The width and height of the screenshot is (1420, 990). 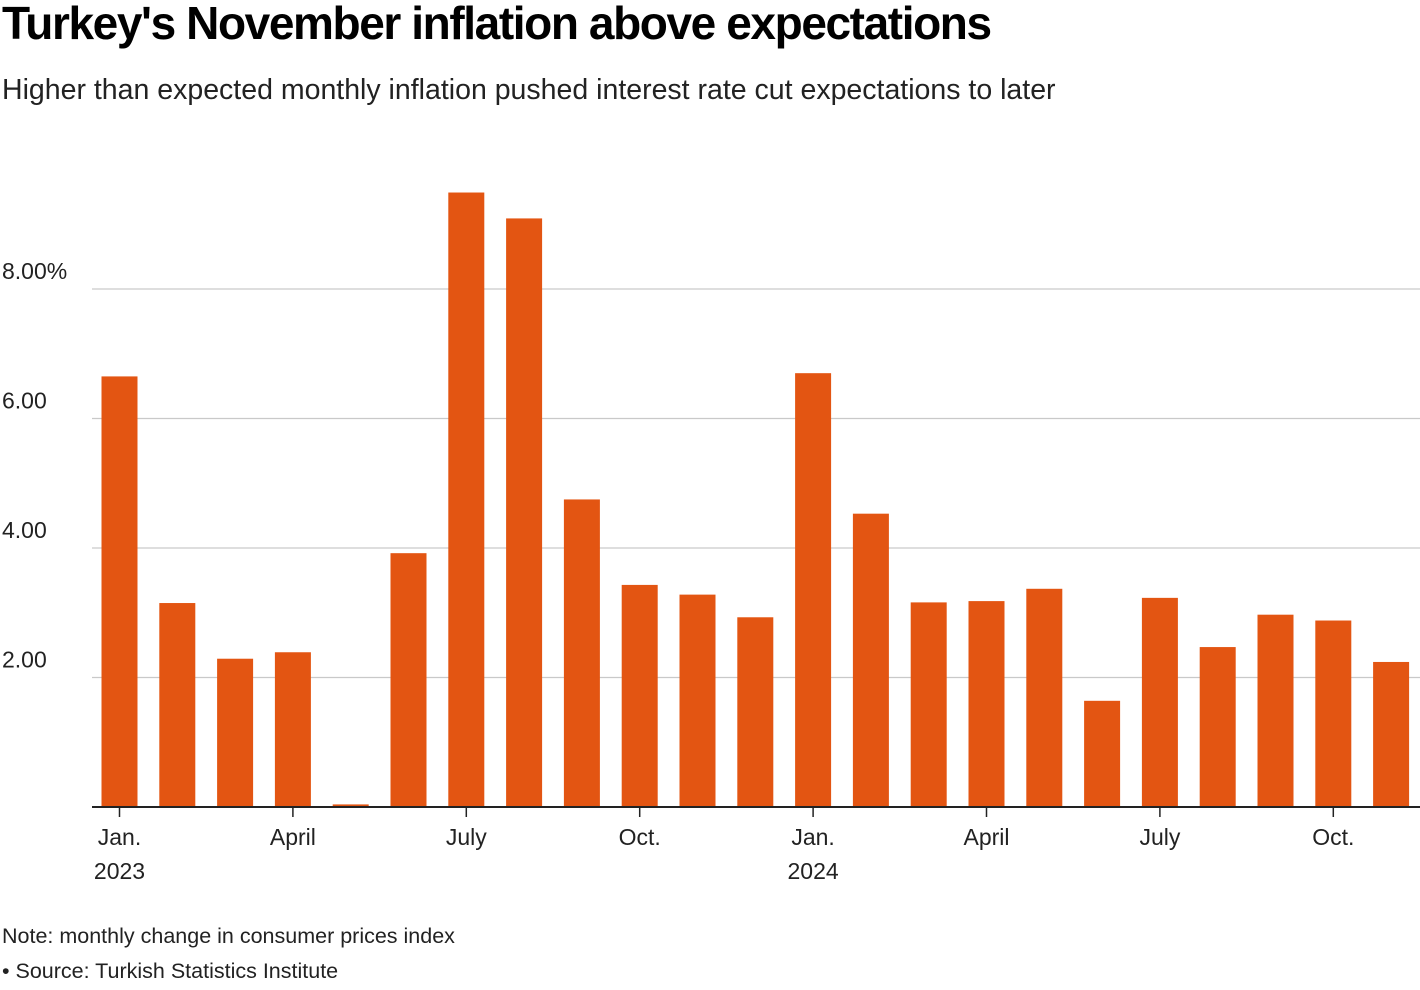 What do you see at coordinates (813, 871) in the screenshot?
I see `x-tick-year-label: 2024` at bounding box center [813, 871].